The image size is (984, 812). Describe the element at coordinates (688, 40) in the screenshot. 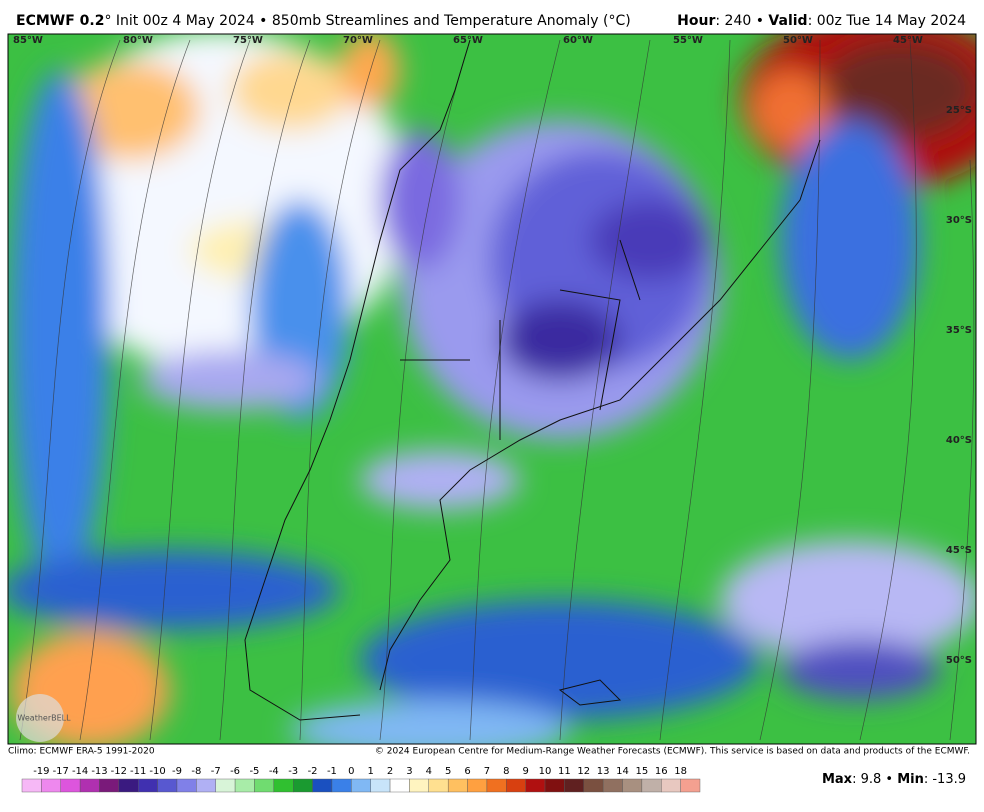

I see `lon-label: 55°W` at that location.